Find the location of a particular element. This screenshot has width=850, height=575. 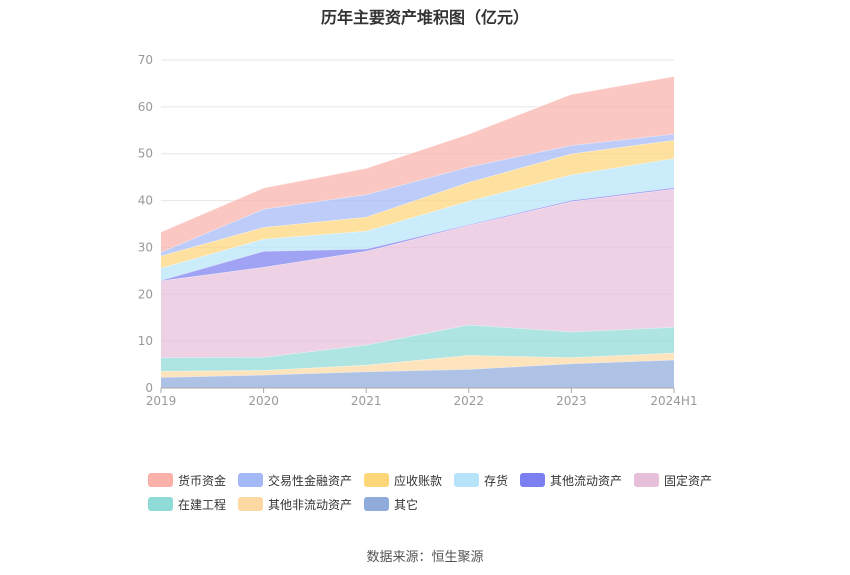

area-其他流动资产 is located at coordinates (417, 234).